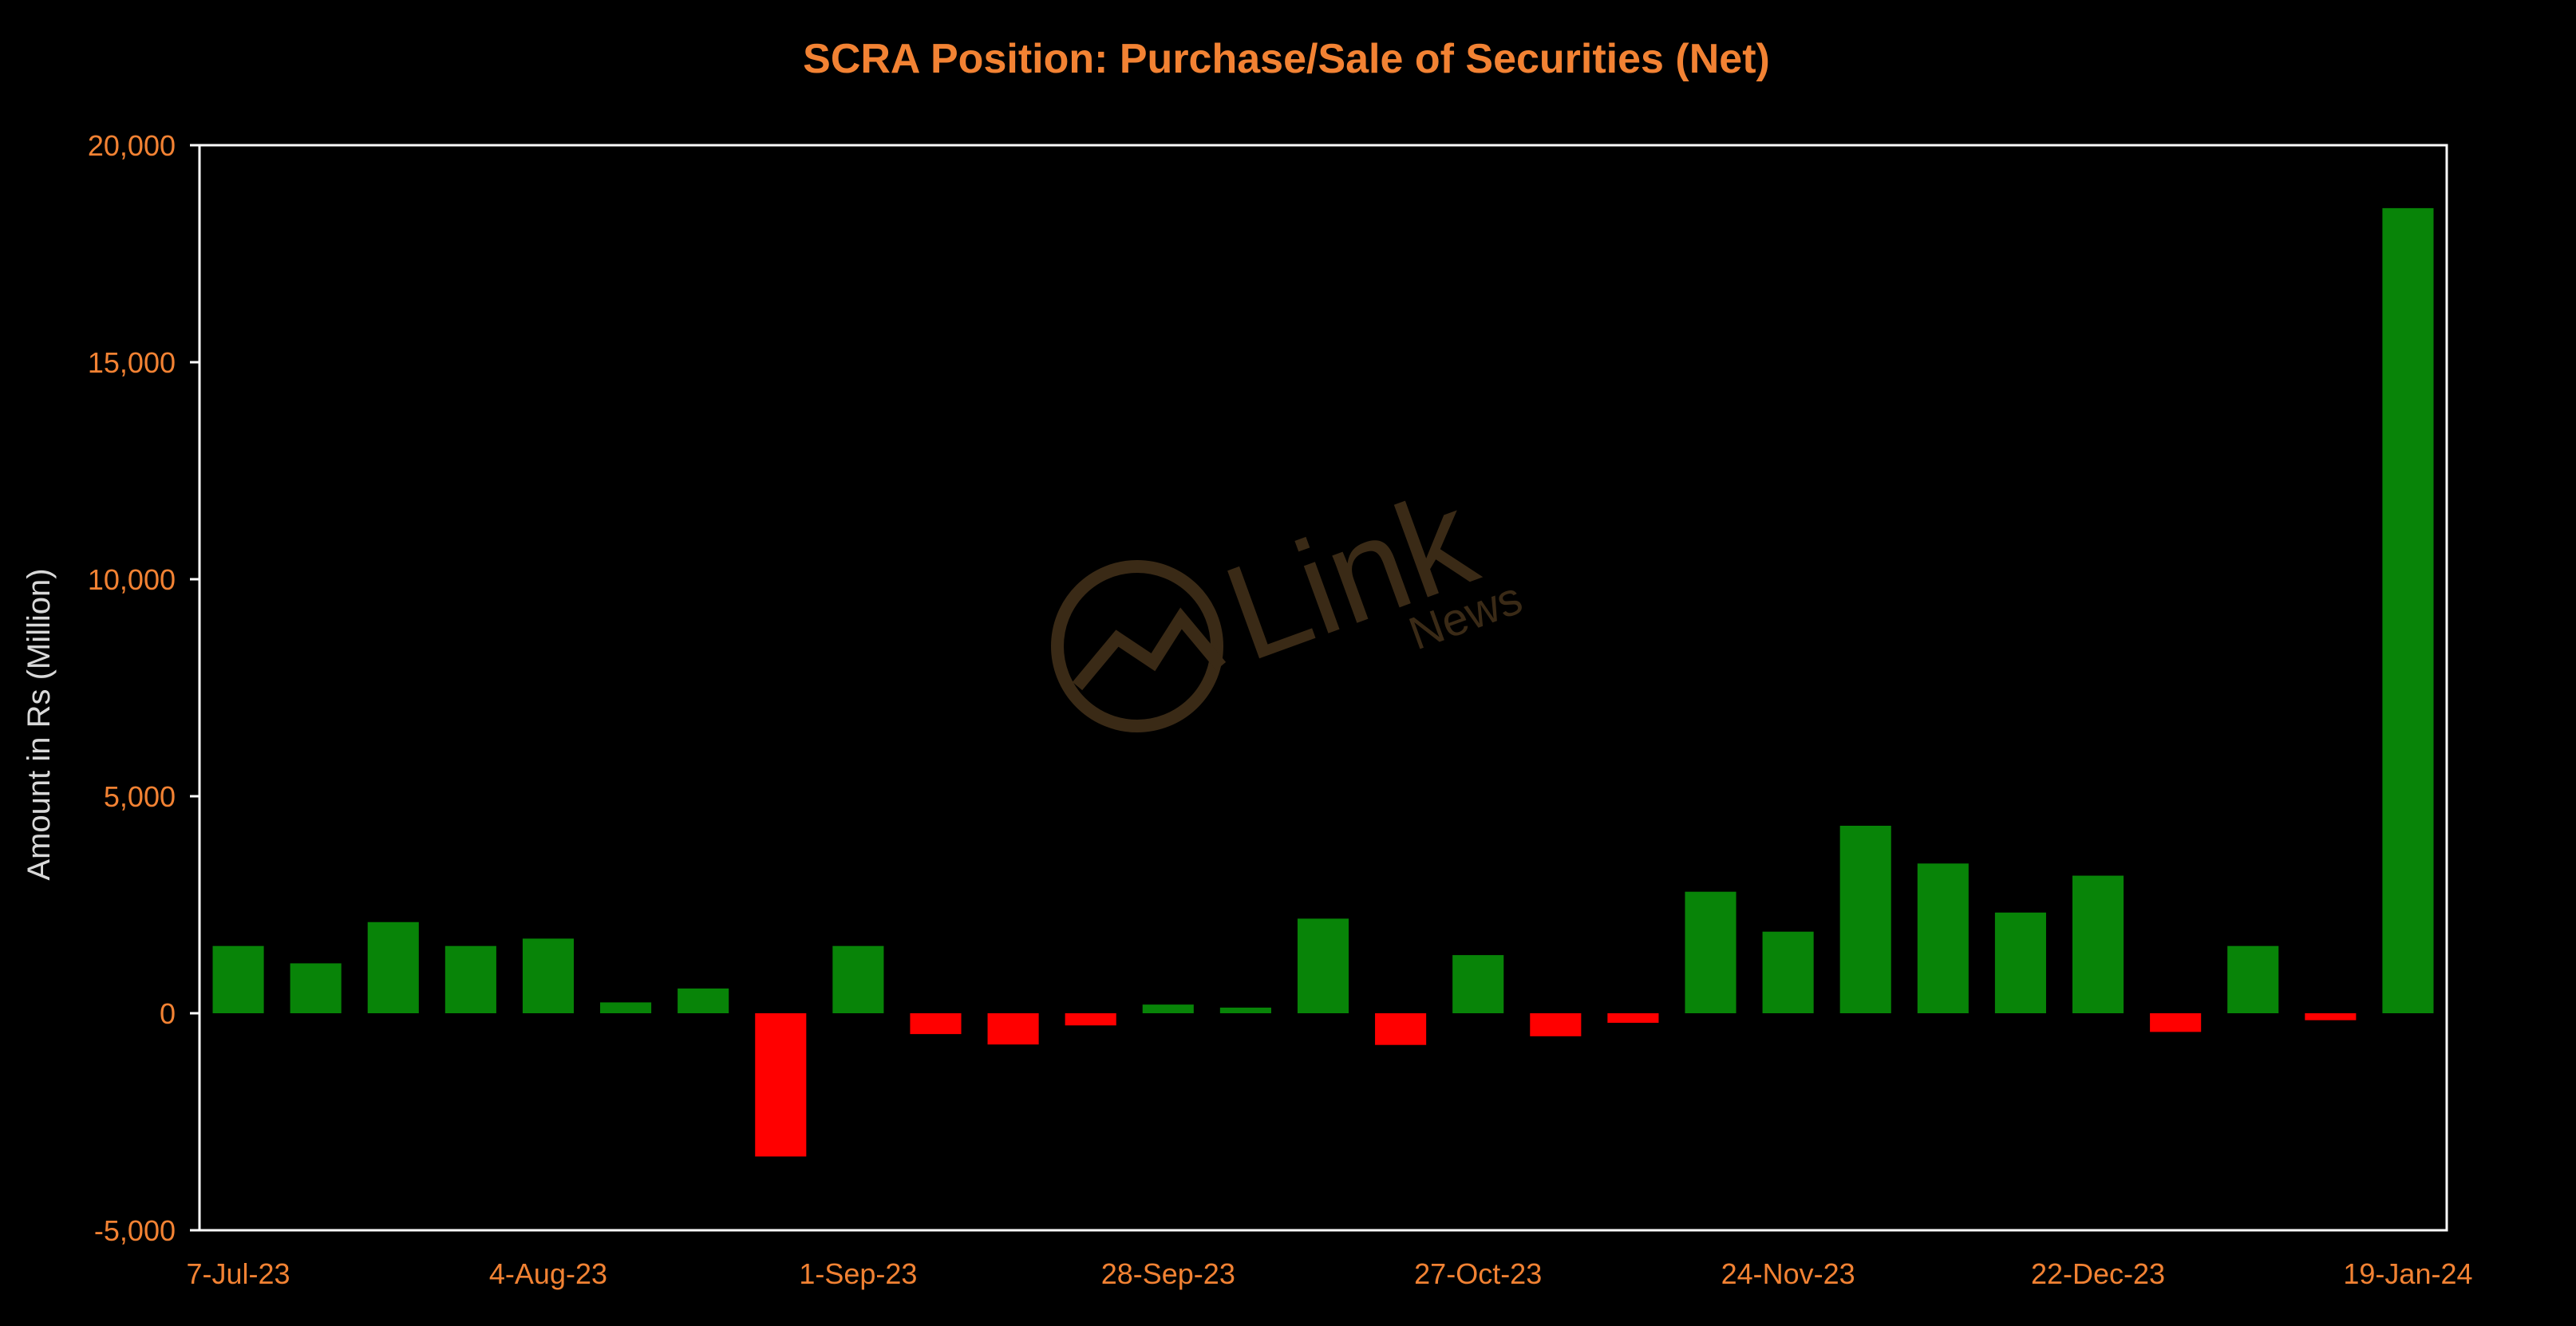 Image resolution: width=2576 pixels, height=1326 pixels. Describe the element at coordinates (238, 1273) in the screenshot. I see `x-tick-label: 7-Jul-23` at that location.